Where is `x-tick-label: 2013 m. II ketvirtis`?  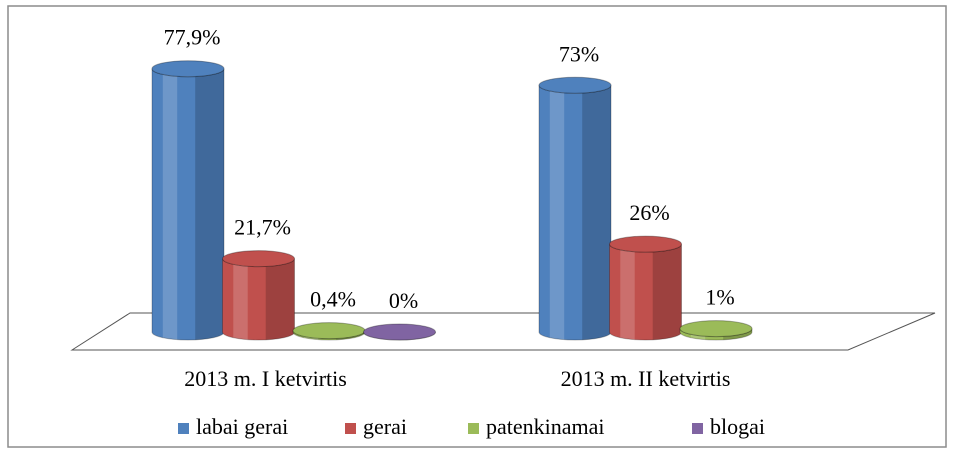 x-tick-label: 2013 m. II ketvirtis is located at coordinates (646, 378).